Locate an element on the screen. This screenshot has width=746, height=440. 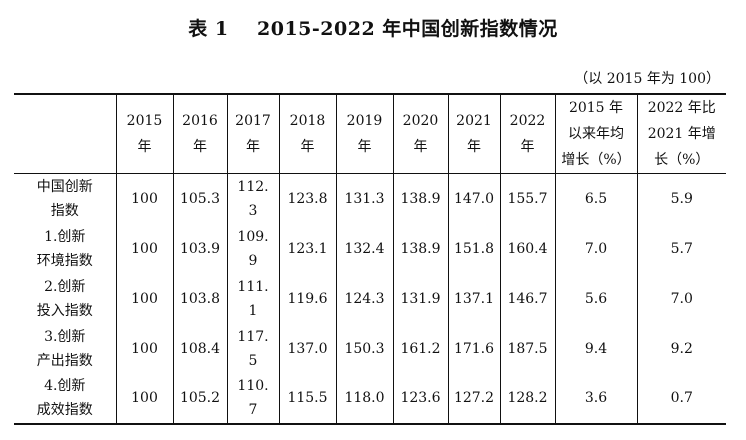
cell-value: 171.6 is located at coordinates (474, 348).